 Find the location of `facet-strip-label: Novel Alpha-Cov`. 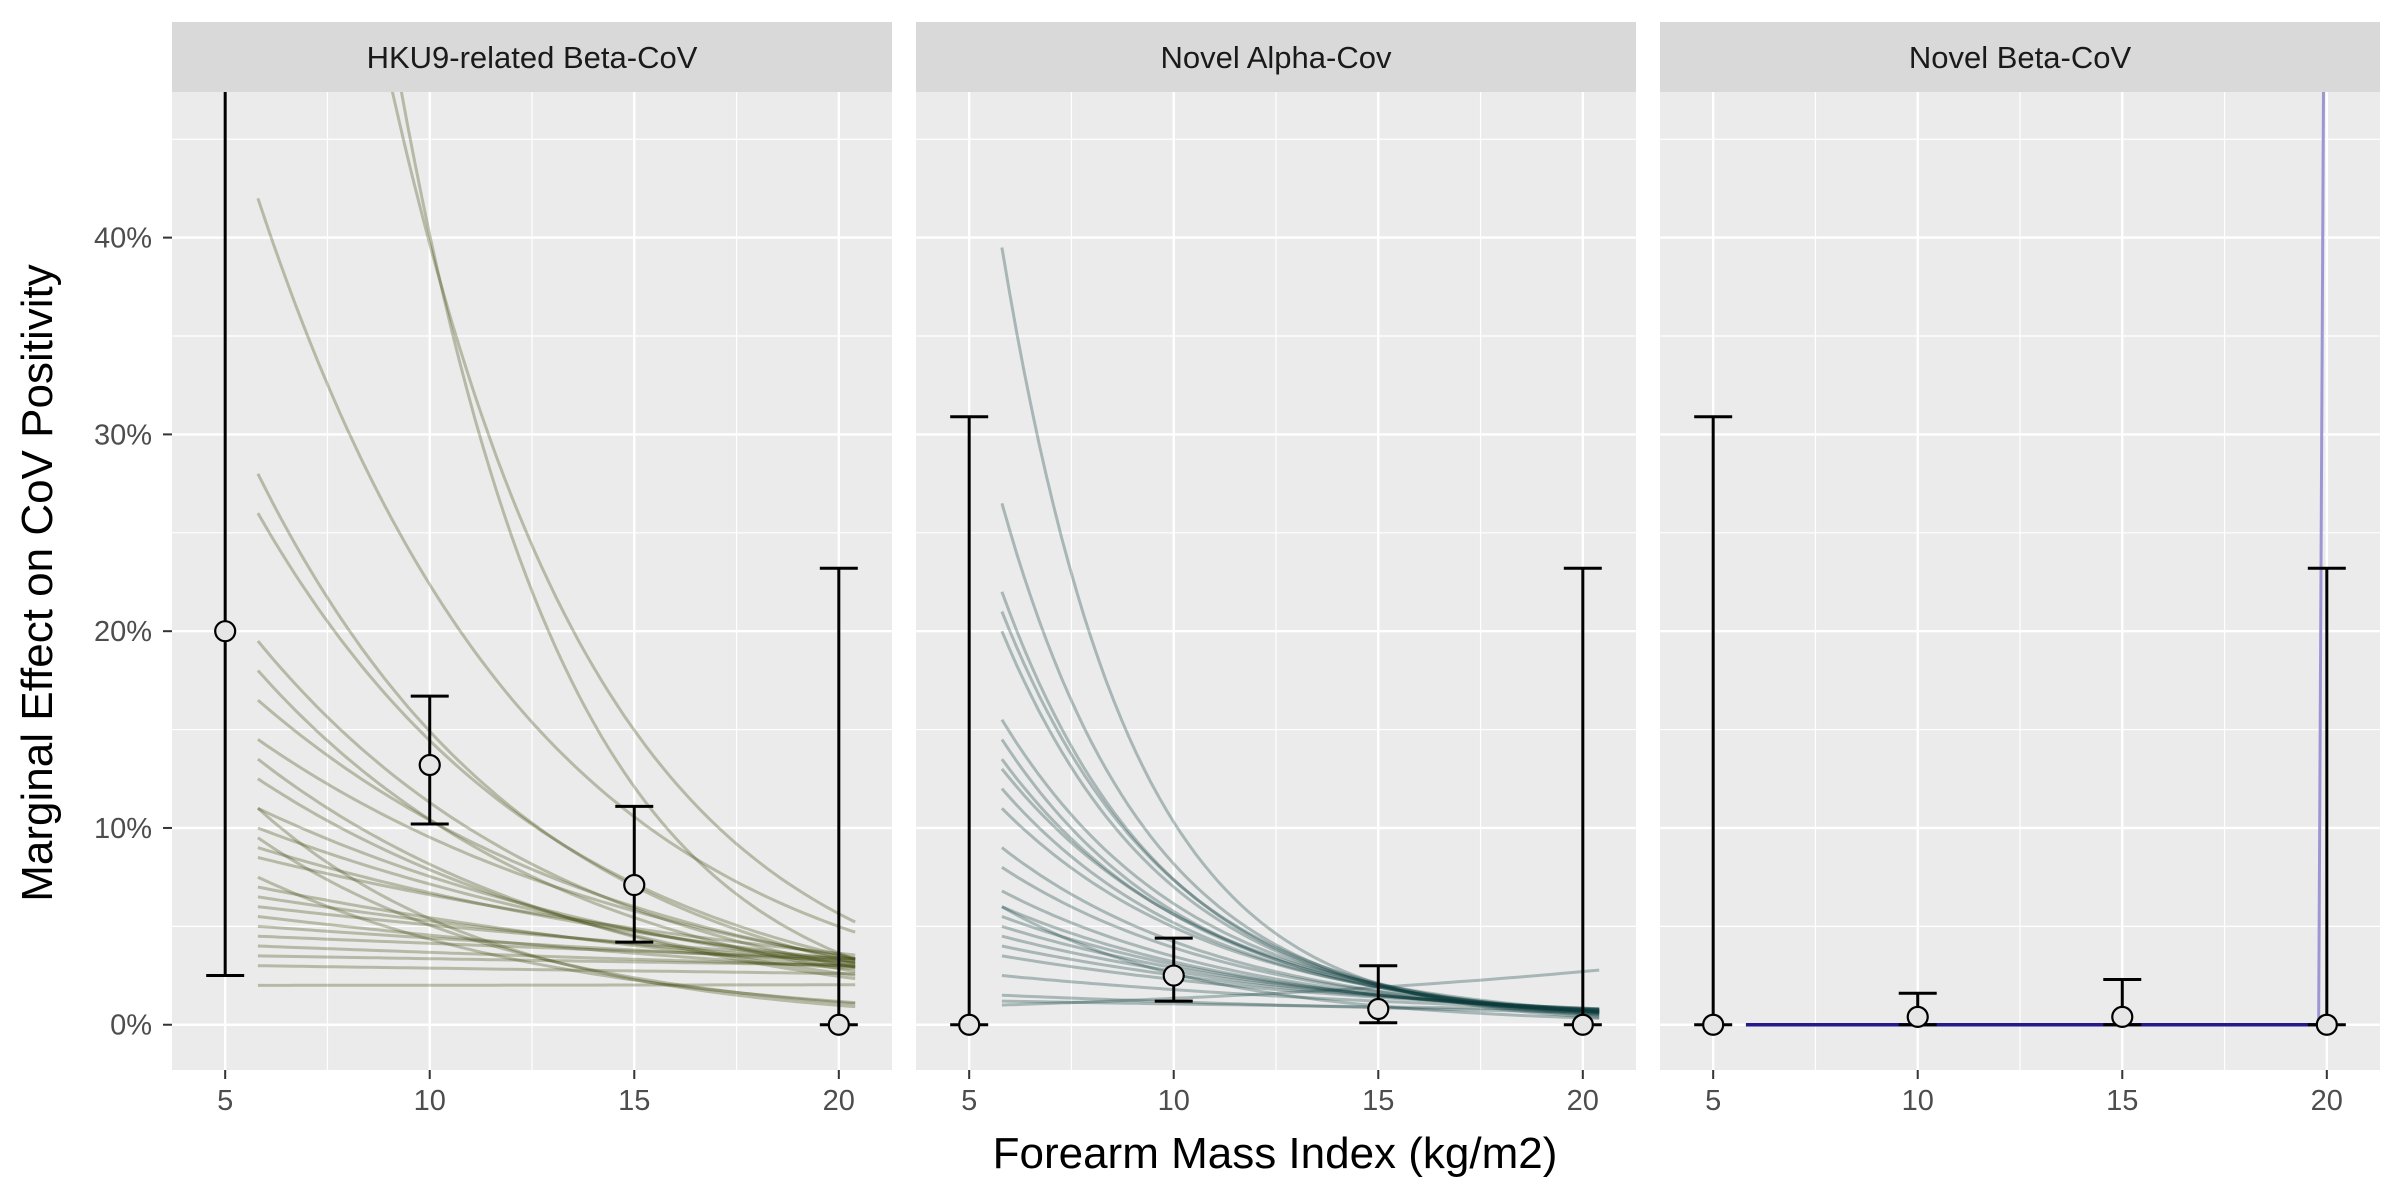

facet-strip-label: Novel Alpha-Cov is located at coordinates (1276, 57).